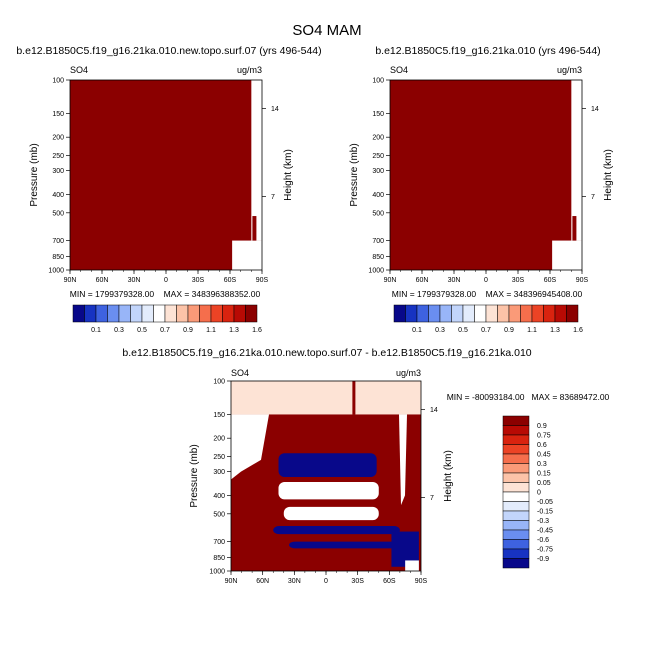 The image size is (654, 654). What do you see at coordinates (326, 30) in the screenshot?
I see `page-title: SO4 MAM` at bounding box center [326, 30].